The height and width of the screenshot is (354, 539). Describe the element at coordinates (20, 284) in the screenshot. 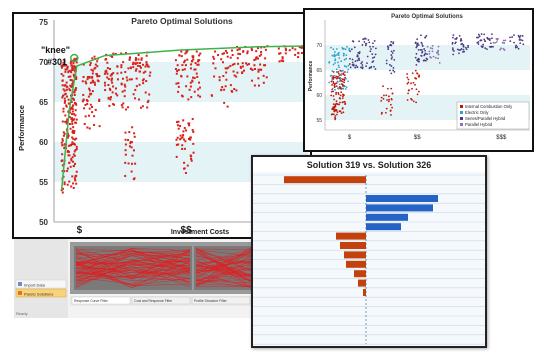

I see `import-icon` at that location.